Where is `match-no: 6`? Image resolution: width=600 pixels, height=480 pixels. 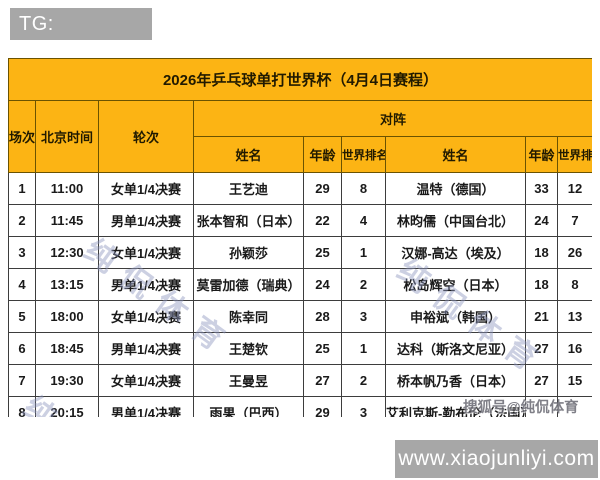 match-no: 6 is located at coordinates (22, 348).